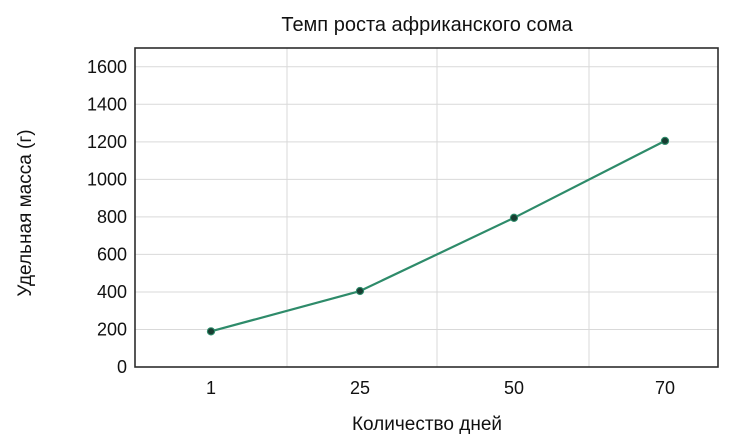 This screenshot has height=435, width=734. I want to click on y-tick-label: 0, so click(122, 367).